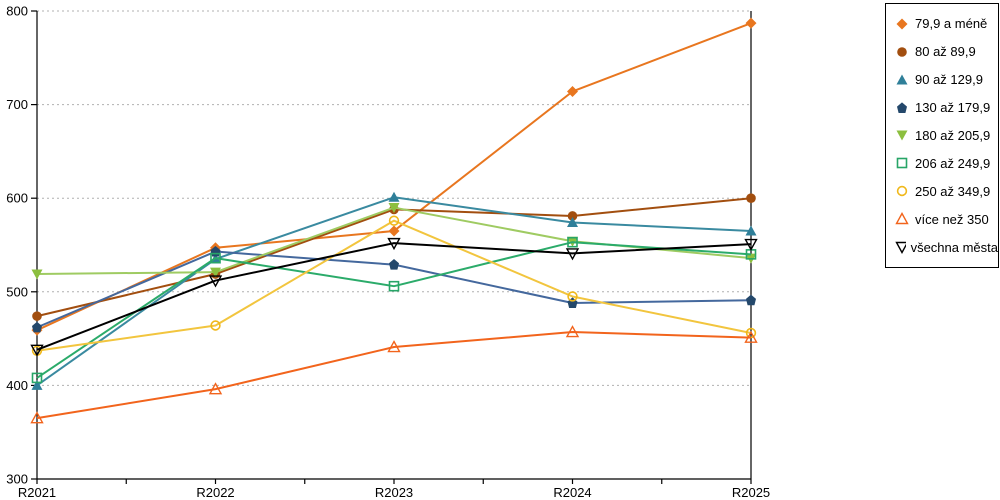 This screenshot has height=500, width=1000. Describe the element at coordinates (215, 492) in the screenshot. I see `x-axis-label: R2022` at that location.